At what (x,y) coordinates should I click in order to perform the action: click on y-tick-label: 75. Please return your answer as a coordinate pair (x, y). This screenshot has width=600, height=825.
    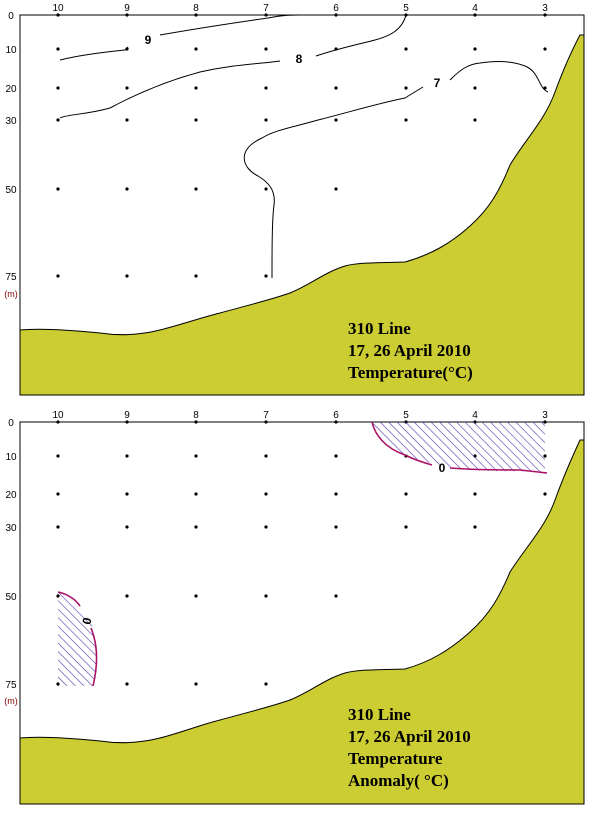
    Looking at the image, I should click on (11, 277).